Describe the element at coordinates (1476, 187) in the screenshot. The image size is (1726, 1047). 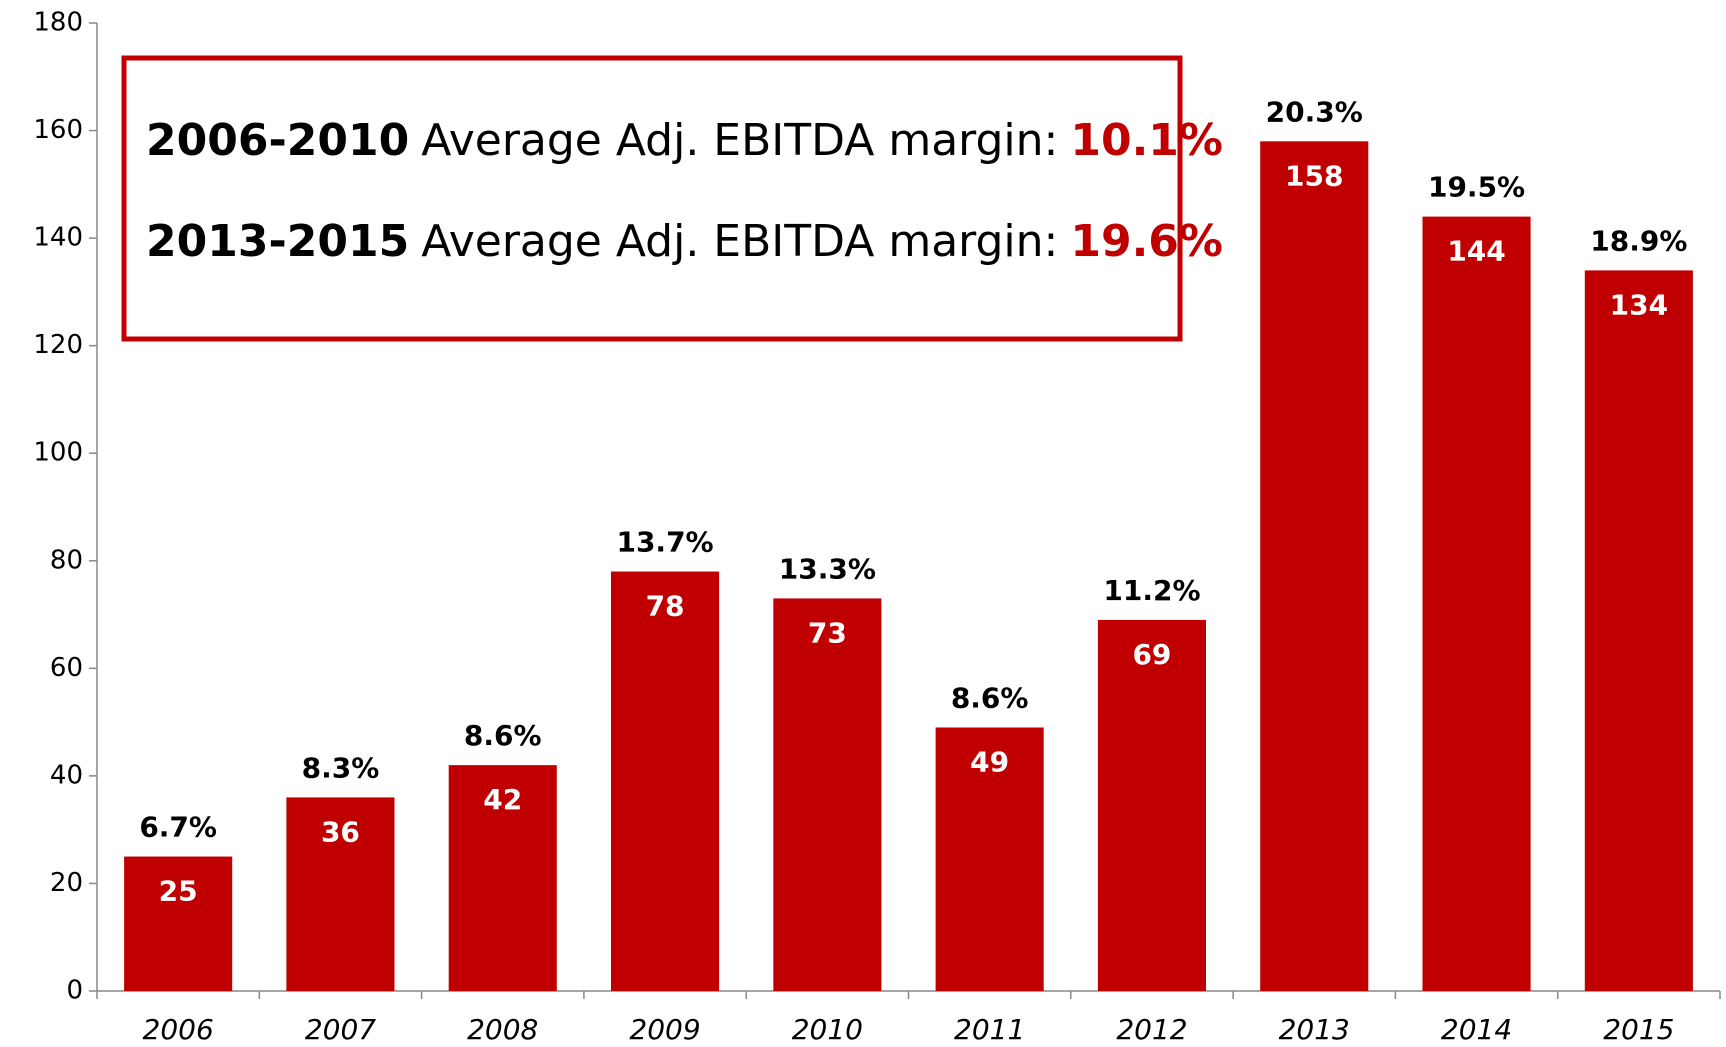
I see `margin-label: 19.5%` at that location.